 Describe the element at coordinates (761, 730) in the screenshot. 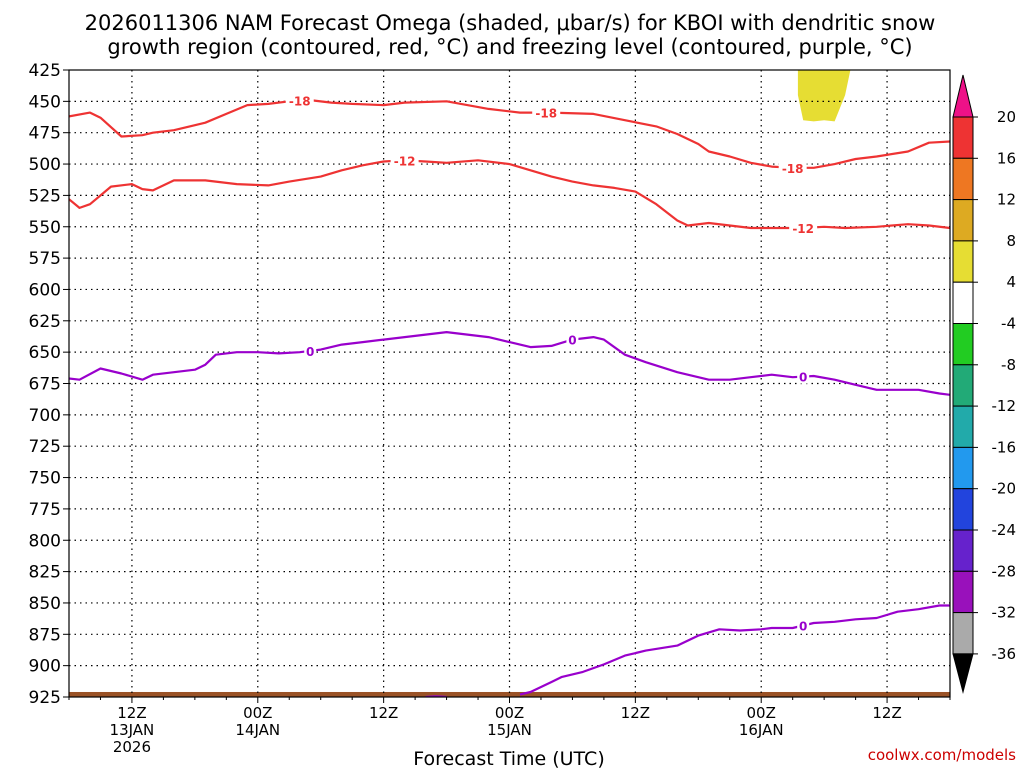

I see `x-tick-label-6-2: 16JAN` at that location.